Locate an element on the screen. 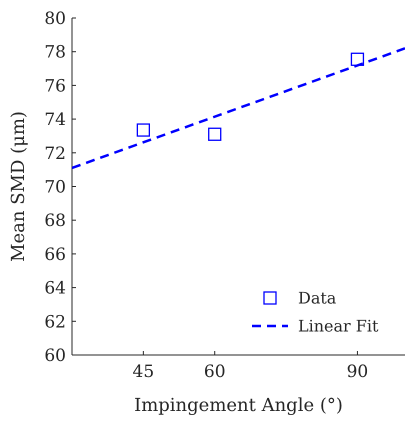 The height and width of the screenshot is (421, 407). x-axis-title: Impingement Angle (°) is located at coordinates (238, 405).